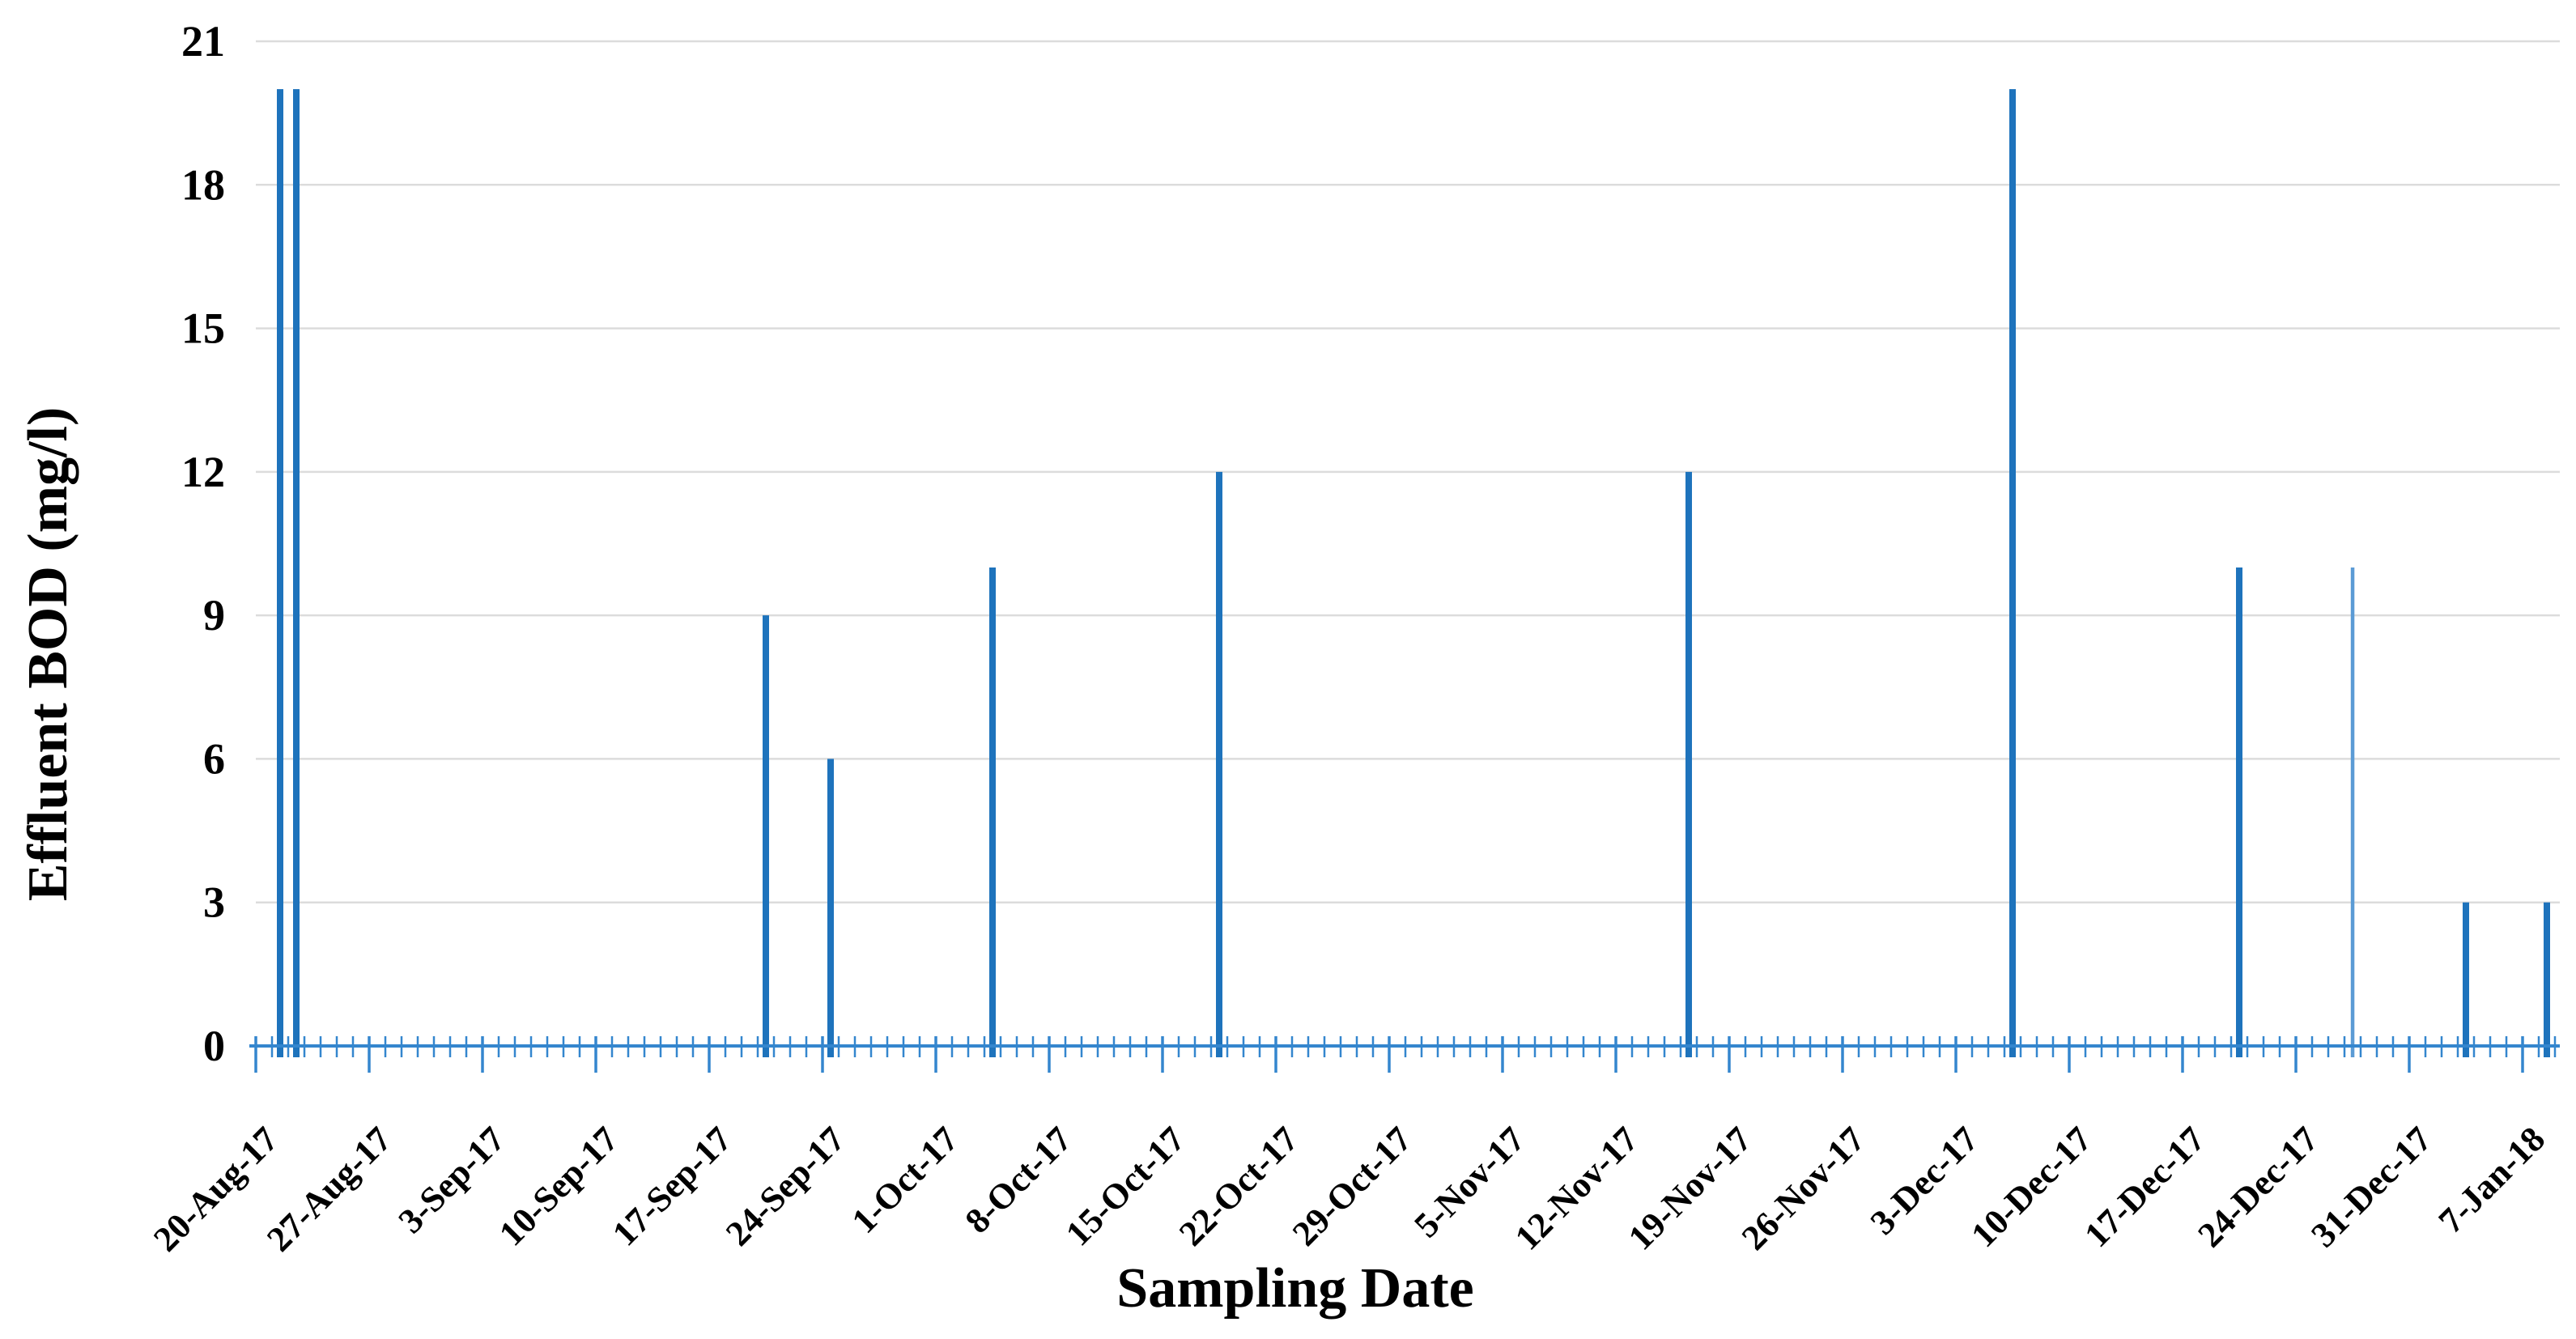 The image size is (2576, 1339). Describe the element at coordinates (214, 758) in the screenshot. I see `y-tick-label: 6` at that location.